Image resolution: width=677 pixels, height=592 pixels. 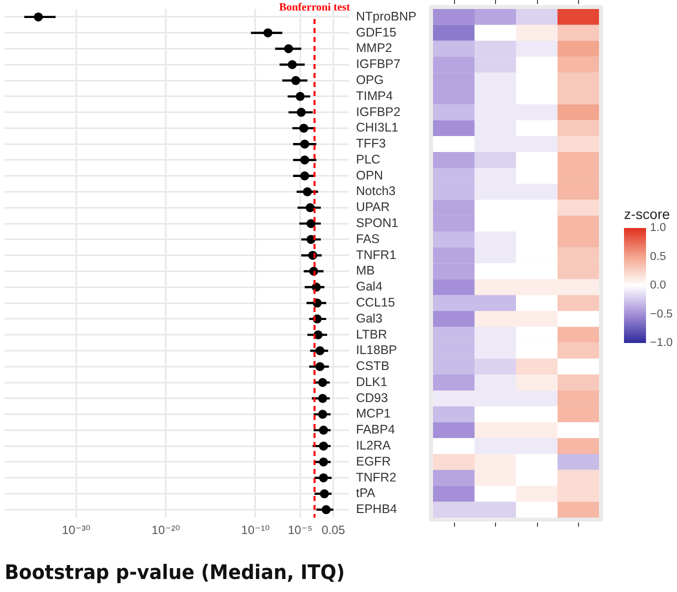 What do you see at coordinates (375, 302) in the screenshot?
I see `y-tick-label: CCL15` at bounding box center [375, 302].